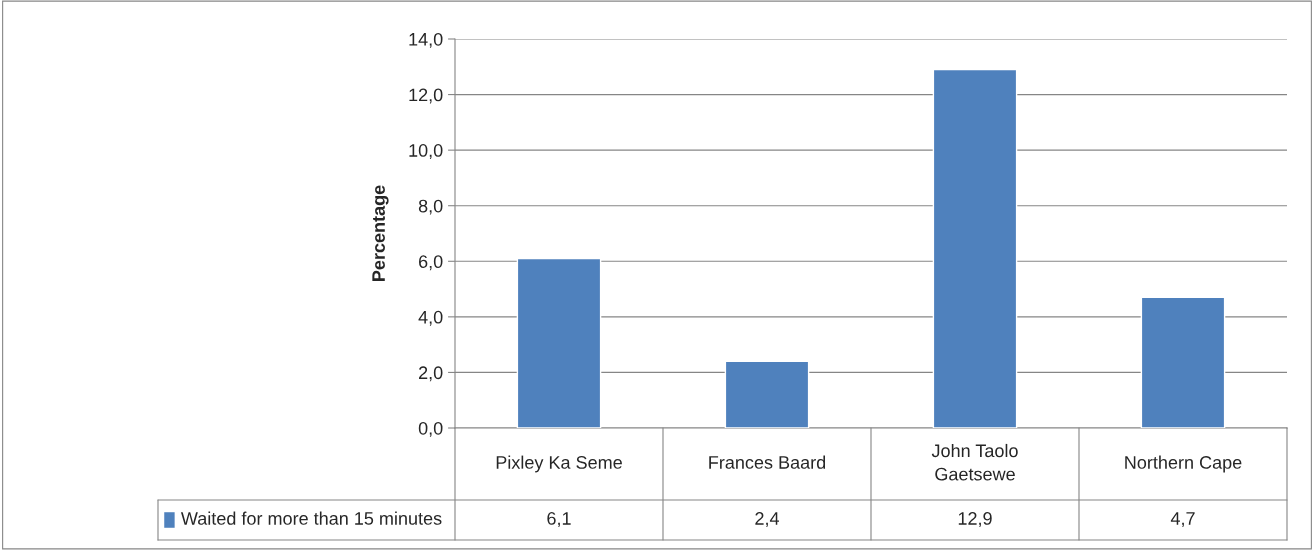 The image size is (1314, 550). I want to click on y-tick-label: 12,0, so click(426, 96).